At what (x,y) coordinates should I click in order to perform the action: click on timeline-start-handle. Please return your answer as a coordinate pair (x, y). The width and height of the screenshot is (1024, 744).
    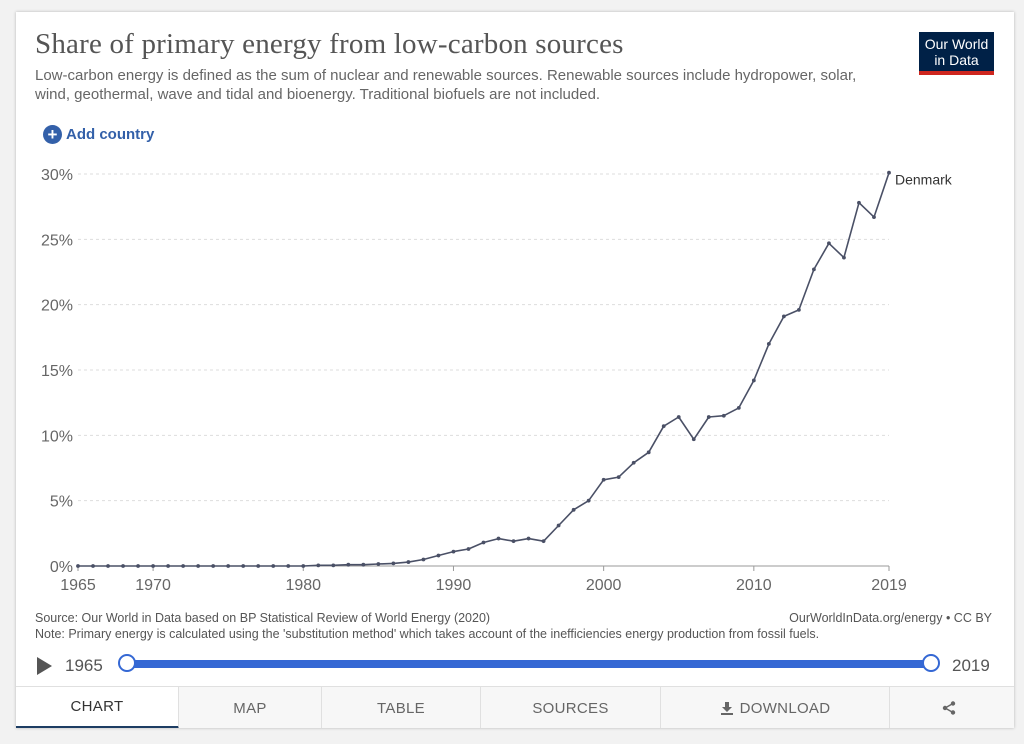
    Looking at the image, I should click on (127, 663).